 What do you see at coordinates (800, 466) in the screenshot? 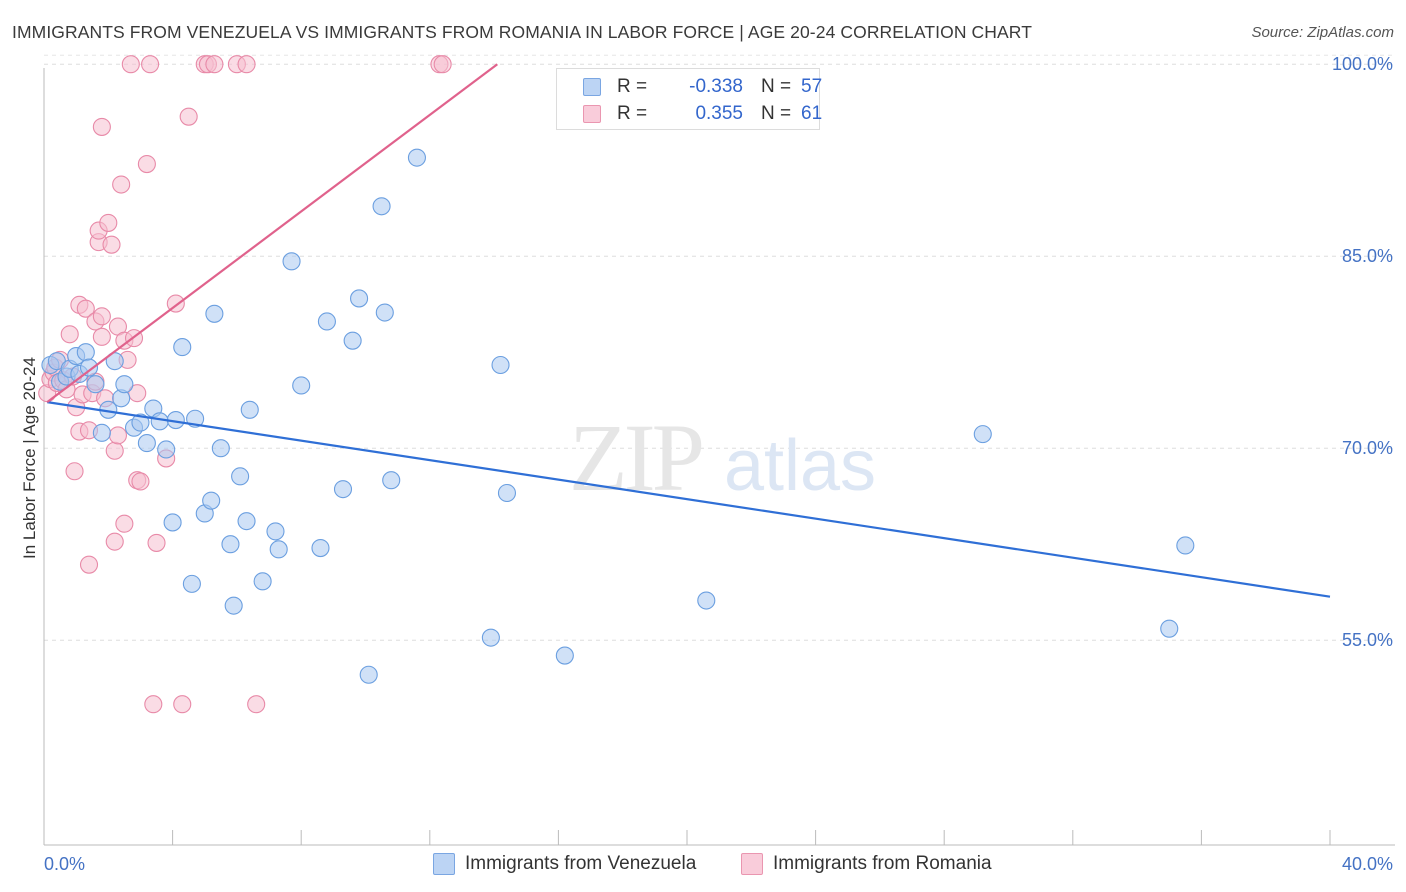
I see `watermark-atlas: atlas` at bounding box center [800, 466].